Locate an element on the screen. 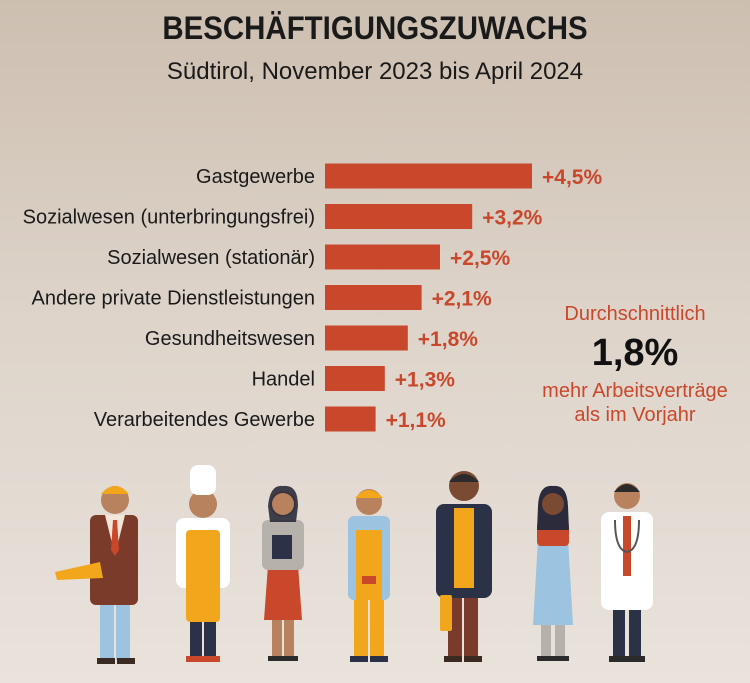 The image size is (750, 683). category-label: Verarbeitendes Gewerbe is located at coordinates (204, 420).